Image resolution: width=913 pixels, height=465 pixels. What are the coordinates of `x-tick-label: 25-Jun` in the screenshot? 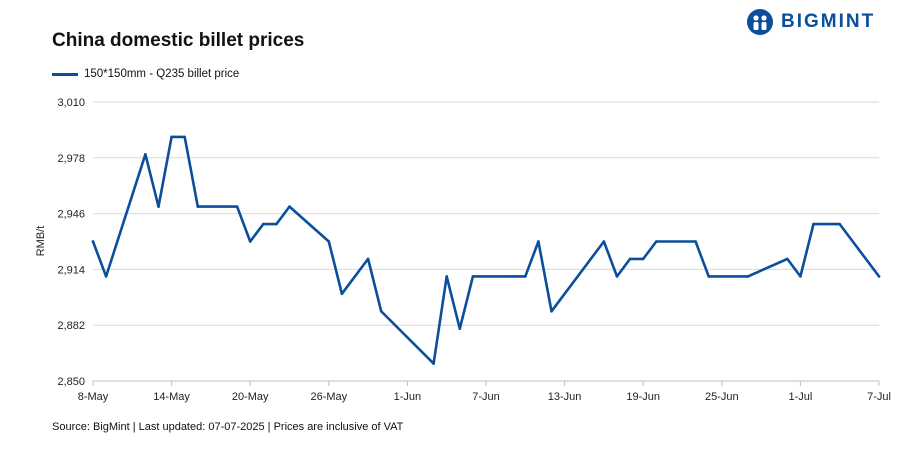 It's located at (722, 397).